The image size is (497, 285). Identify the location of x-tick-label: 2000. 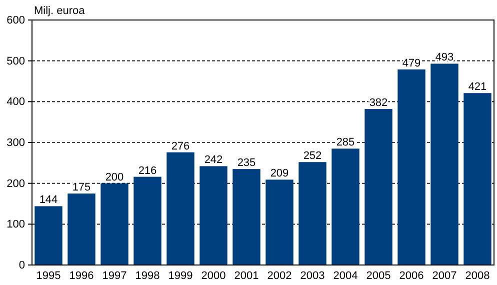
(213, 276).